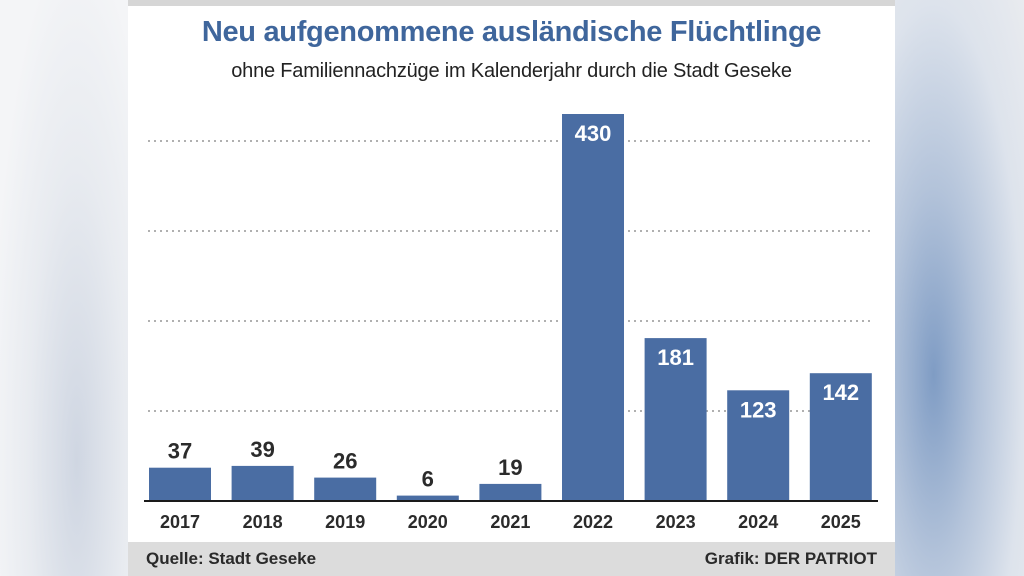 Image resolution: width=1024 pixels, height=576 pixels. What do you see at coordinates (676, 522) in the screenshot?
I see `x-tick-label: 2023` at bounding box center [676, 522].